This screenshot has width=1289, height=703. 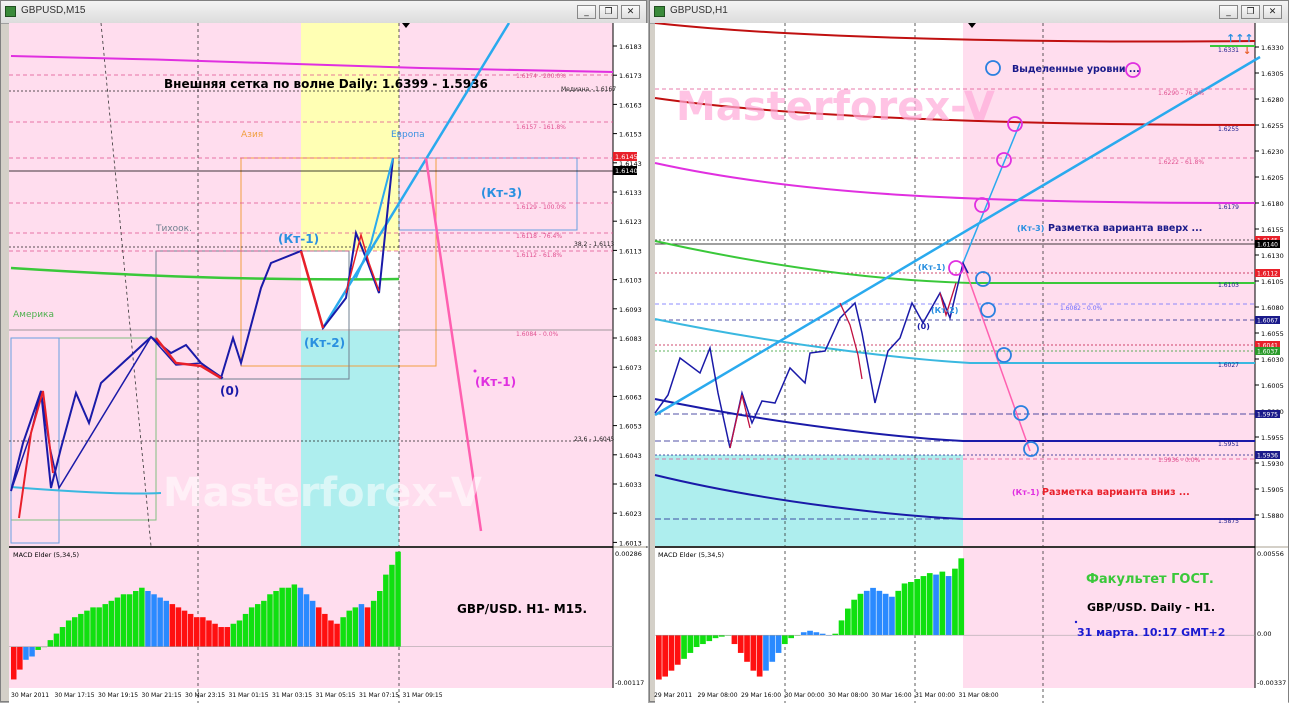 What do you see at coordinates (955, 33) in the screenshot?
I see `red-envelope-top` at bounding box center [955, 33].